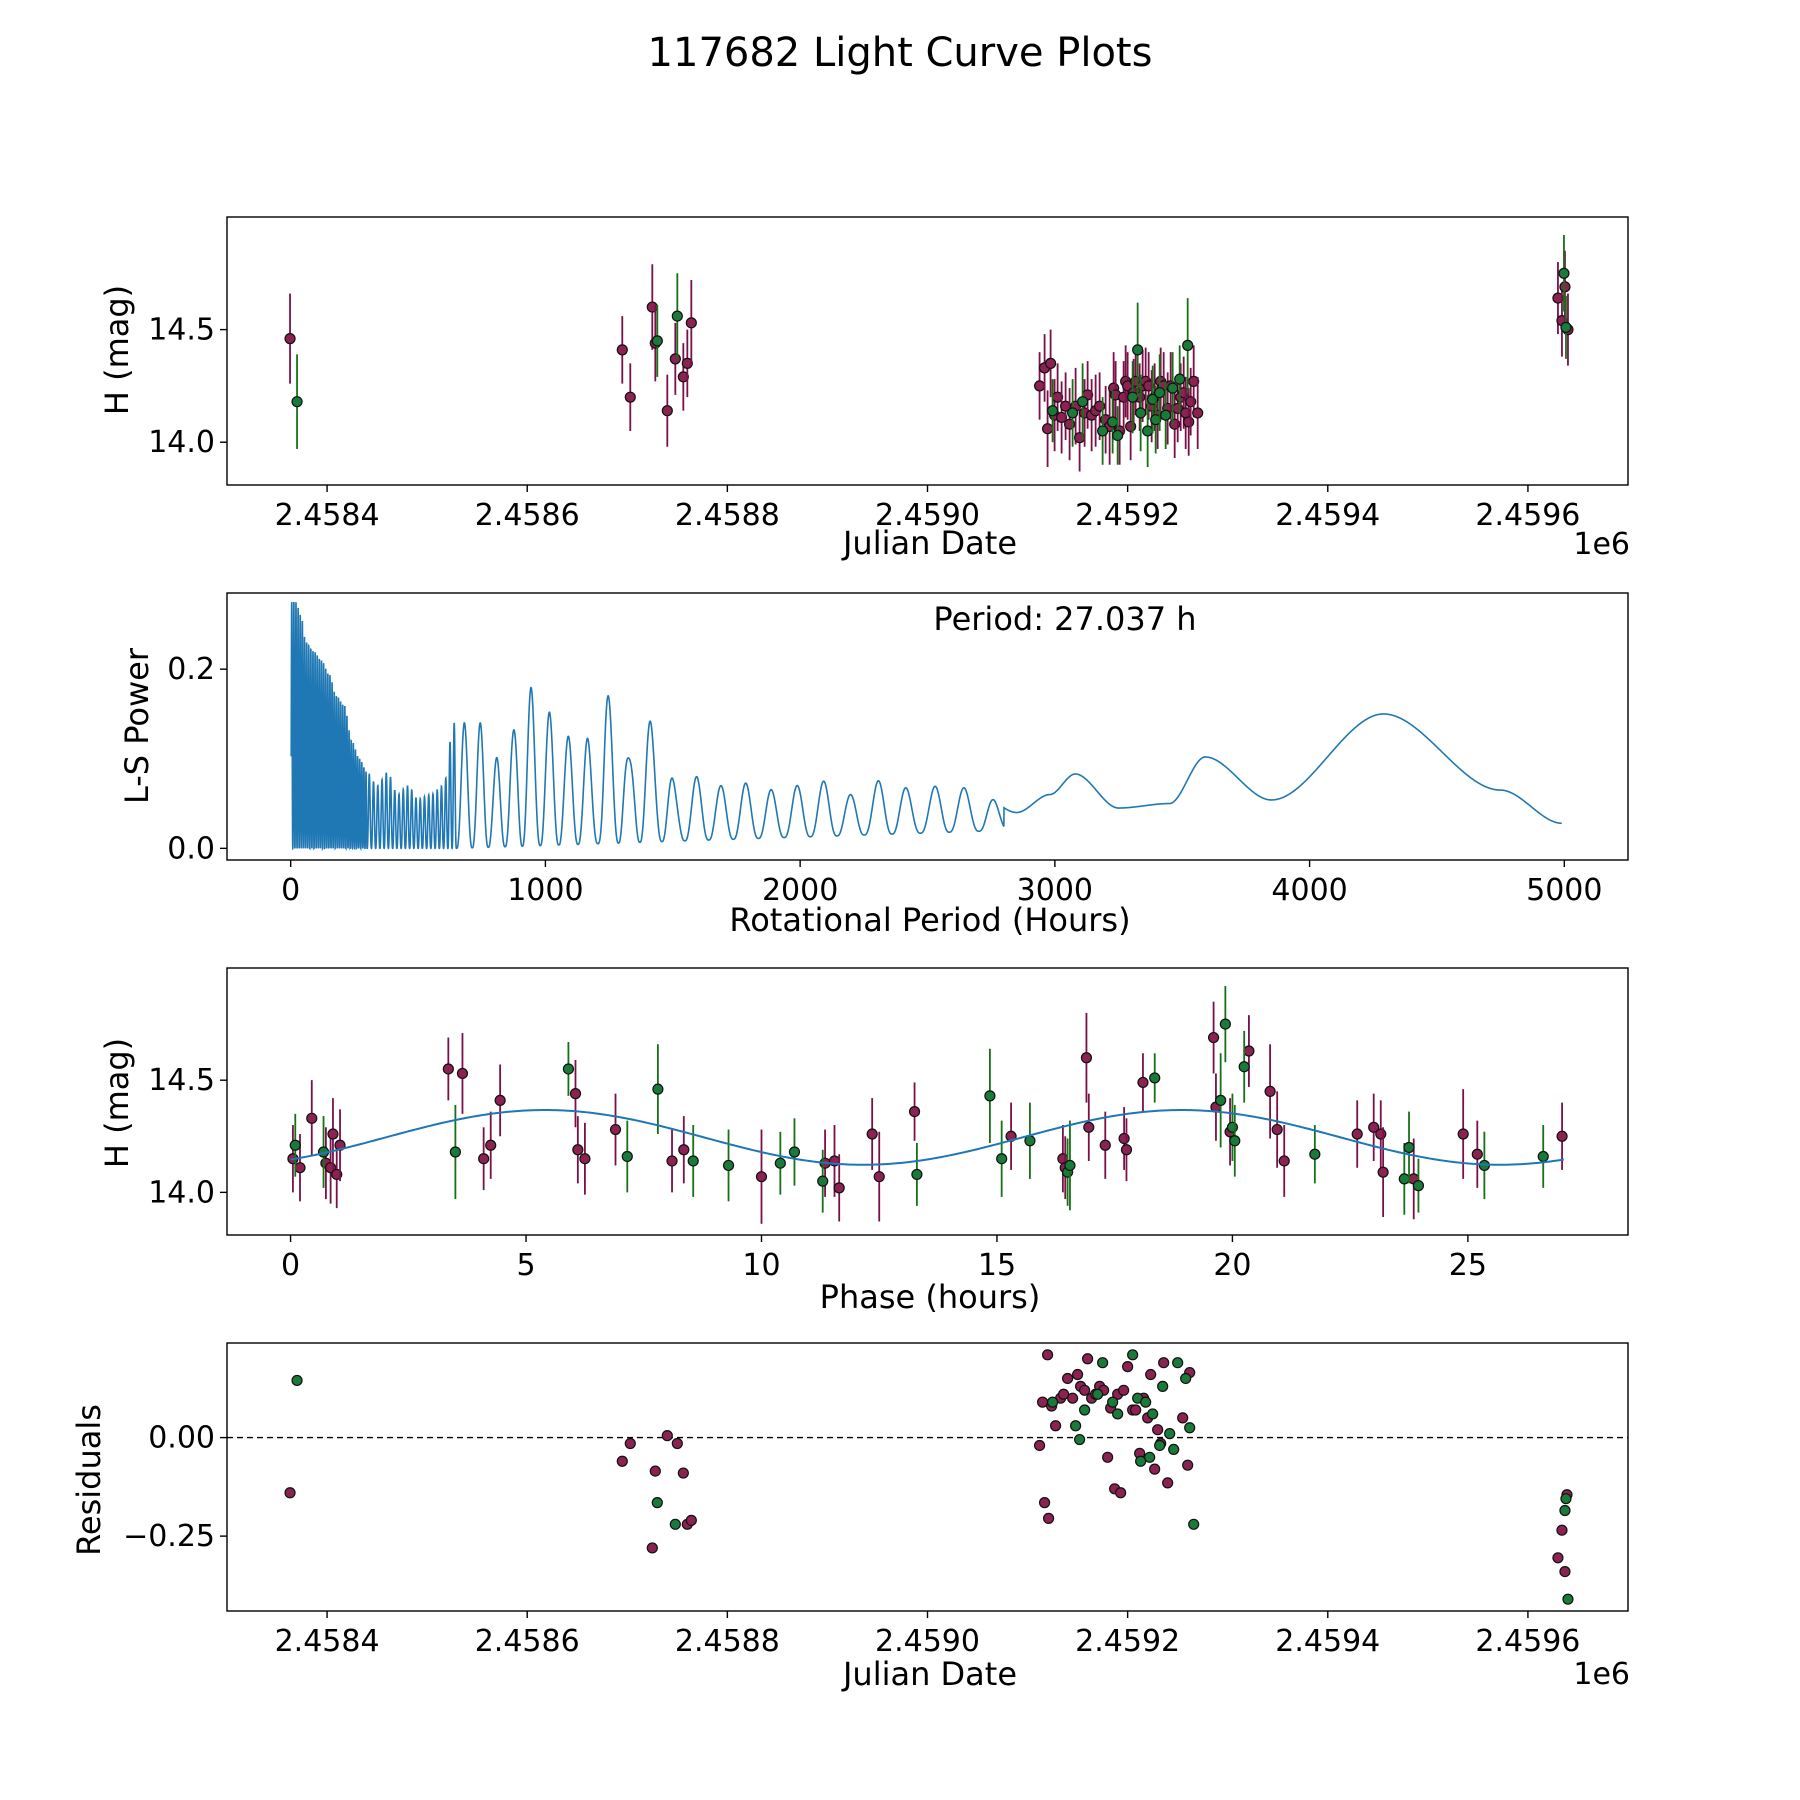  I want to click on period-annotation: Period: 27.037 h, so click(1064, 619).